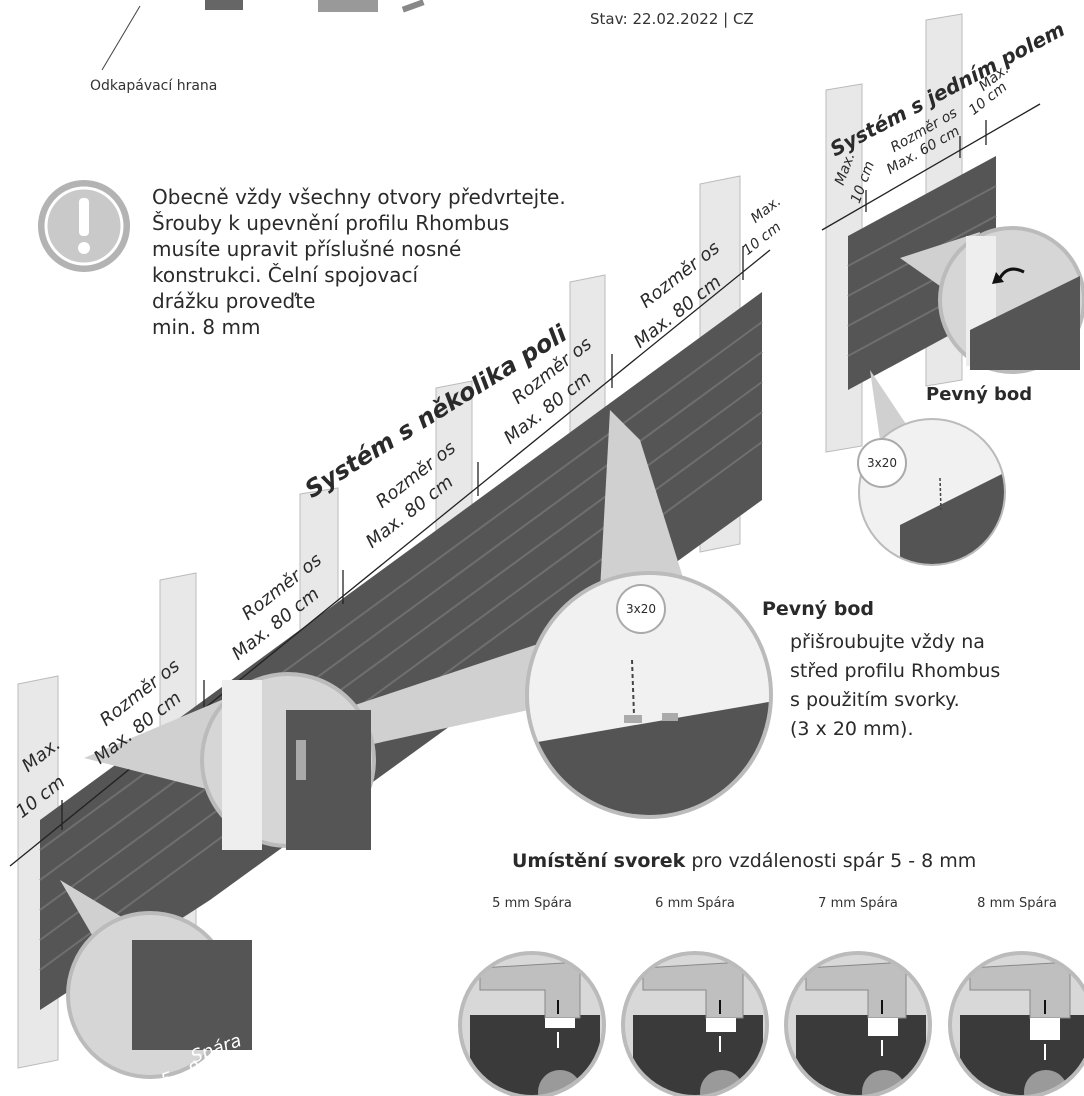  What do you see at coordinates (852, 729) in the screenshot?
I see `fixed-point-line: (3 x 20 mm).` at bounding box center [852, 729].